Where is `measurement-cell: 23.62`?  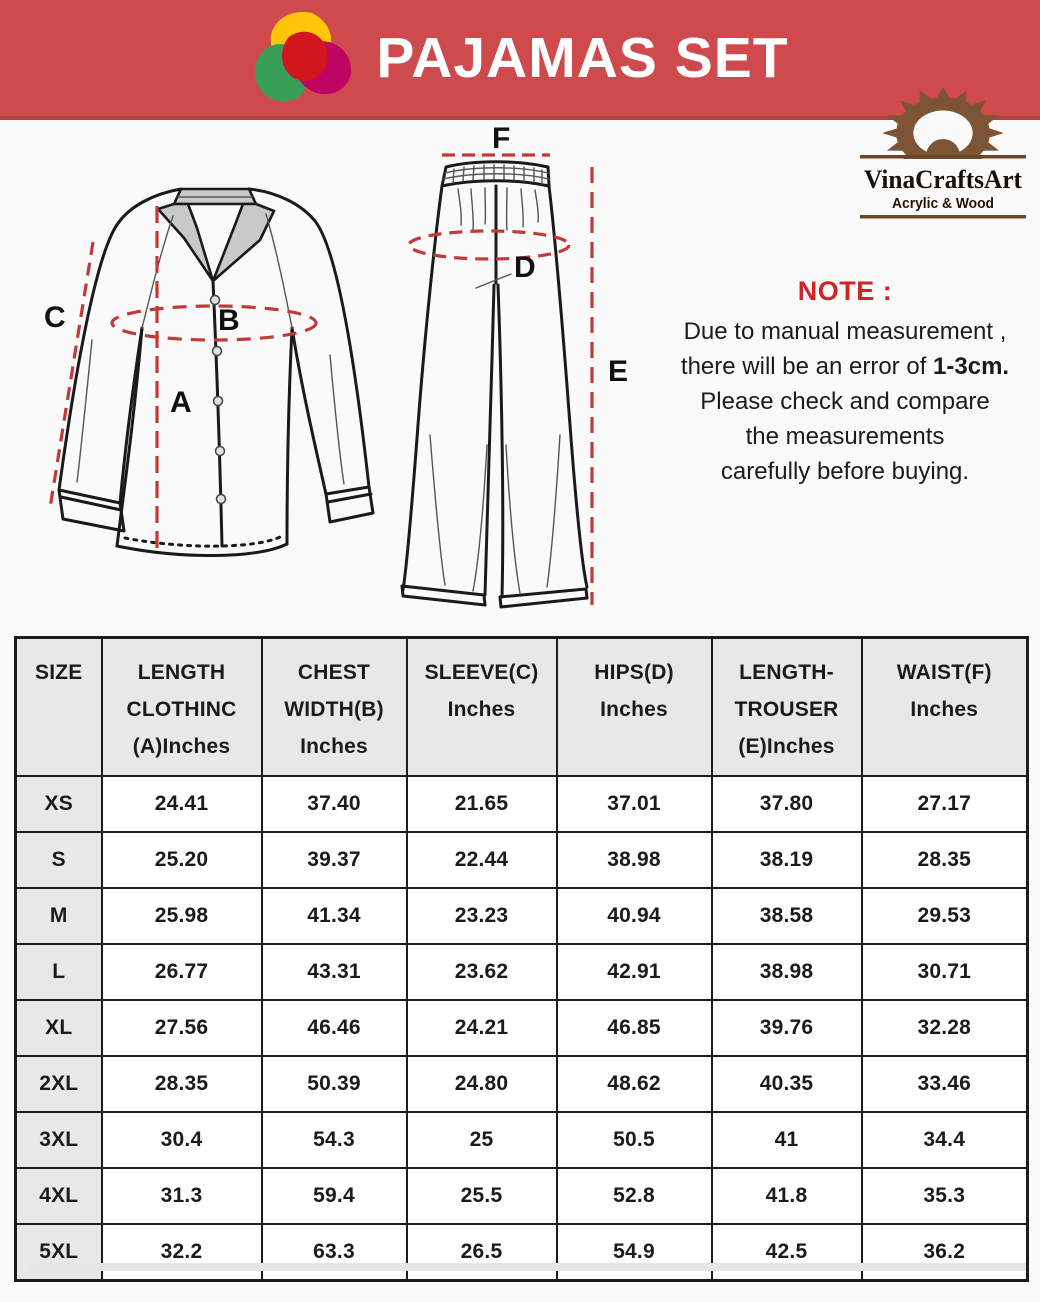
measurement-cell: 23.62 is located at coordinates (481, 972).